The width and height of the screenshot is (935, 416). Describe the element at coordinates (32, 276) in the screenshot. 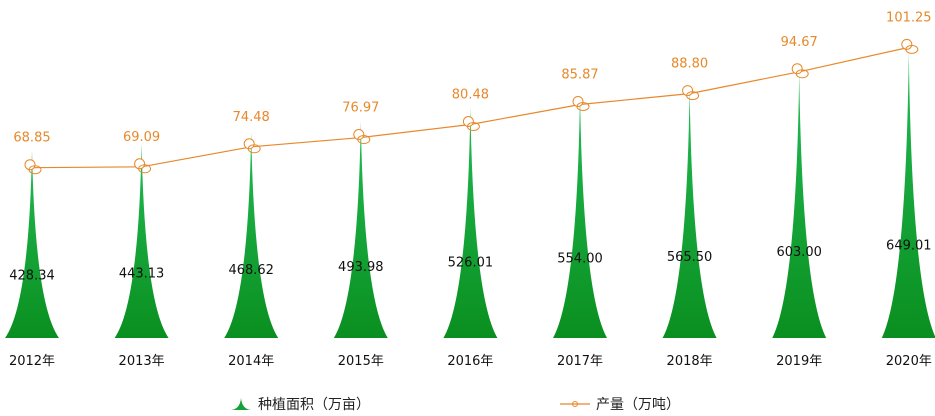

I see `bar-value-label-0: 428.34` at that location.